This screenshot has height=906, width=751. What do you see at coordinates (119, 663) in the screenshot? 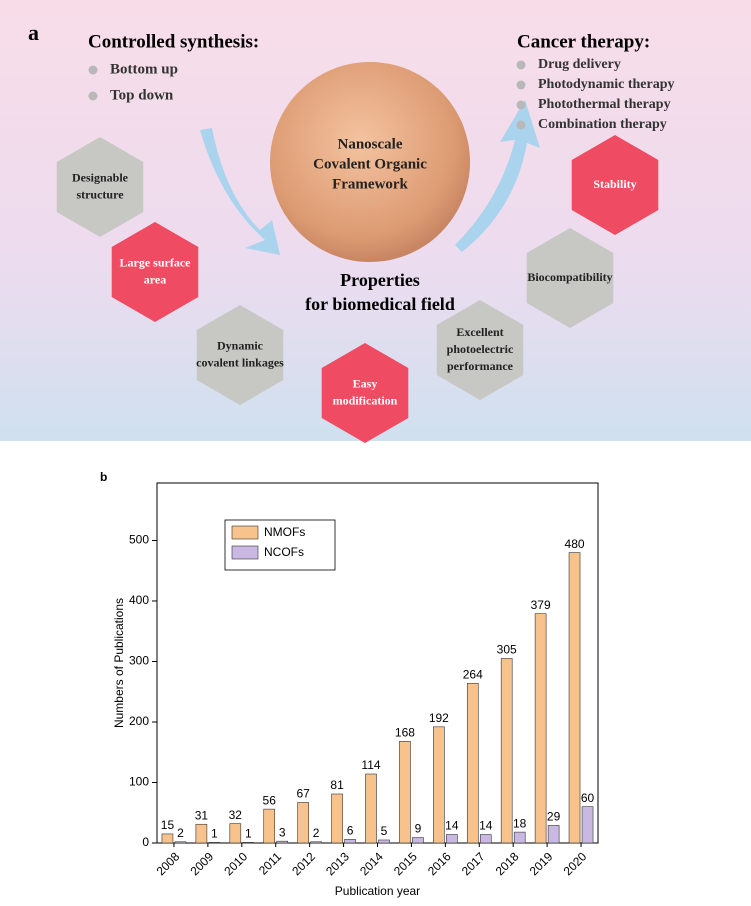
I see `y-axis-title: Numbers of Publications` at bounding box center [119, 663].